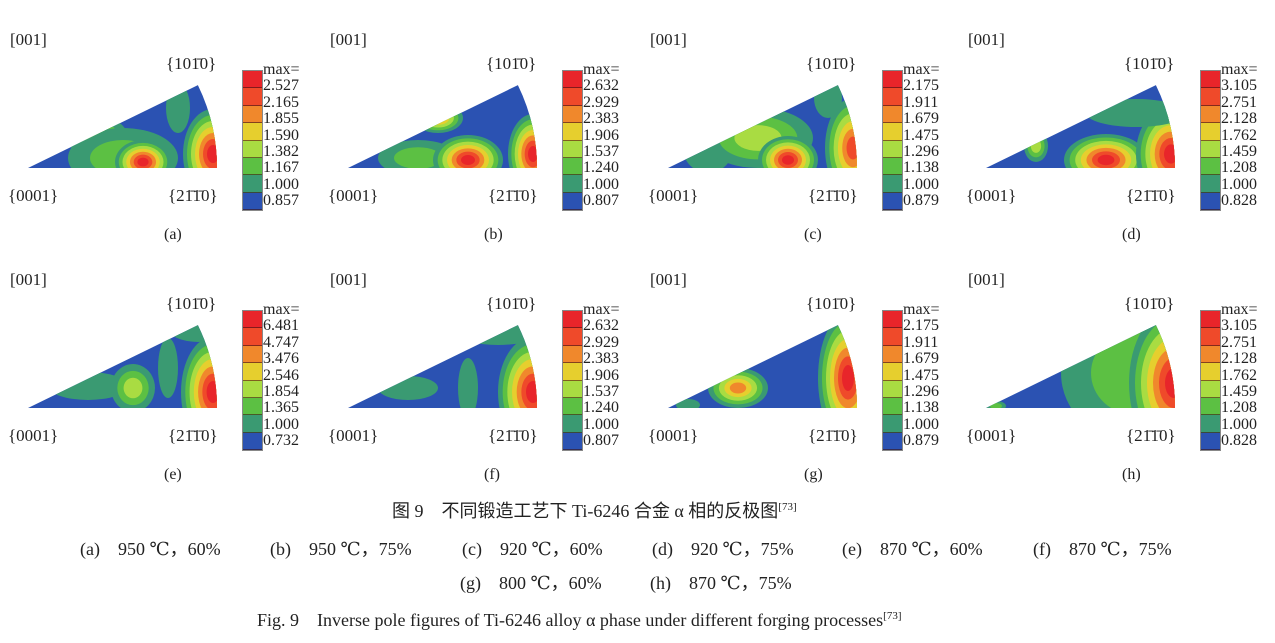  What do you see at coordinates (1239, 375) in the screenshot?
I see `legend-value: 1.762` at bounding box center [1239, 375].